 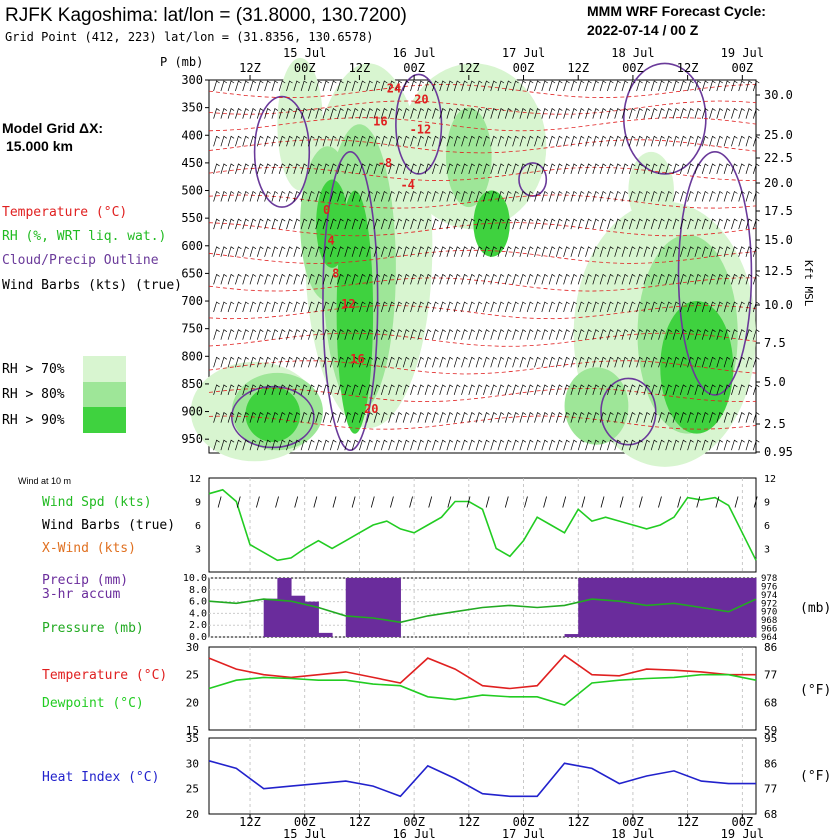 What do you see at coordinates (482, 779) in the screenshot?
I see `heat-index-line` at bounding box center [482, 779].